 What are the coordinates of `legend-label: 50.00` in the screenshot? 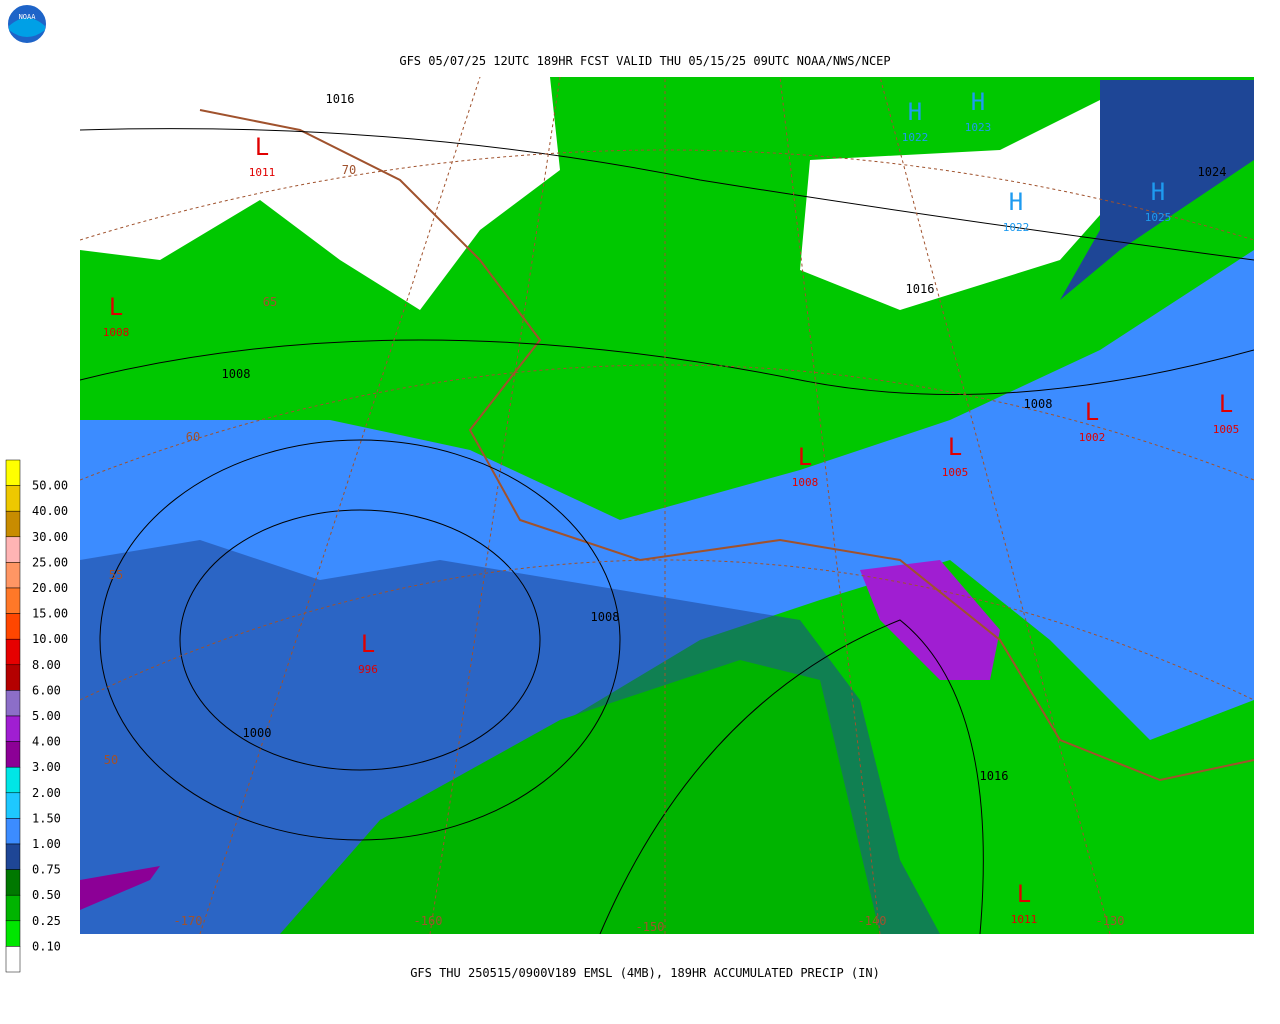 It's located at (50, 486).